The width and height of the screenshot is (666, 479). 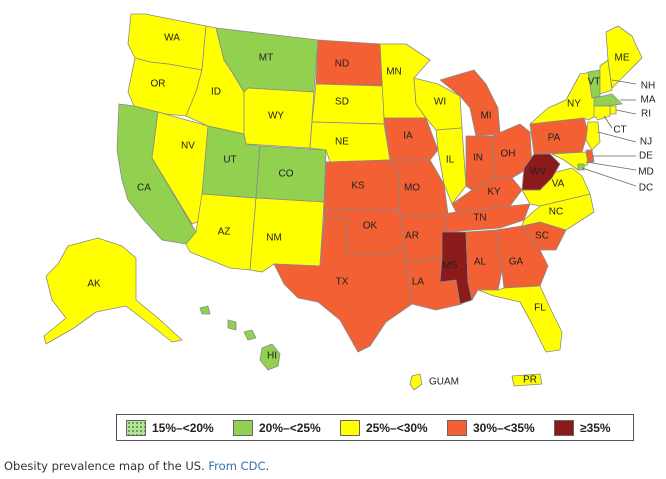 I want to click on label-GUAM: GUAM, so click(x=444, y=382).